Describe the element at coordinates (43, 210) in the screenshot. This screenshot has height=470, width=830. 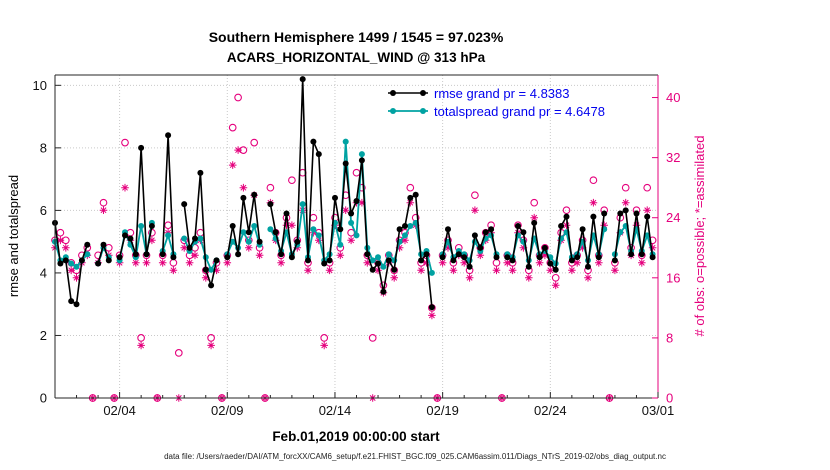
I see `svg-text: 6` at that location.